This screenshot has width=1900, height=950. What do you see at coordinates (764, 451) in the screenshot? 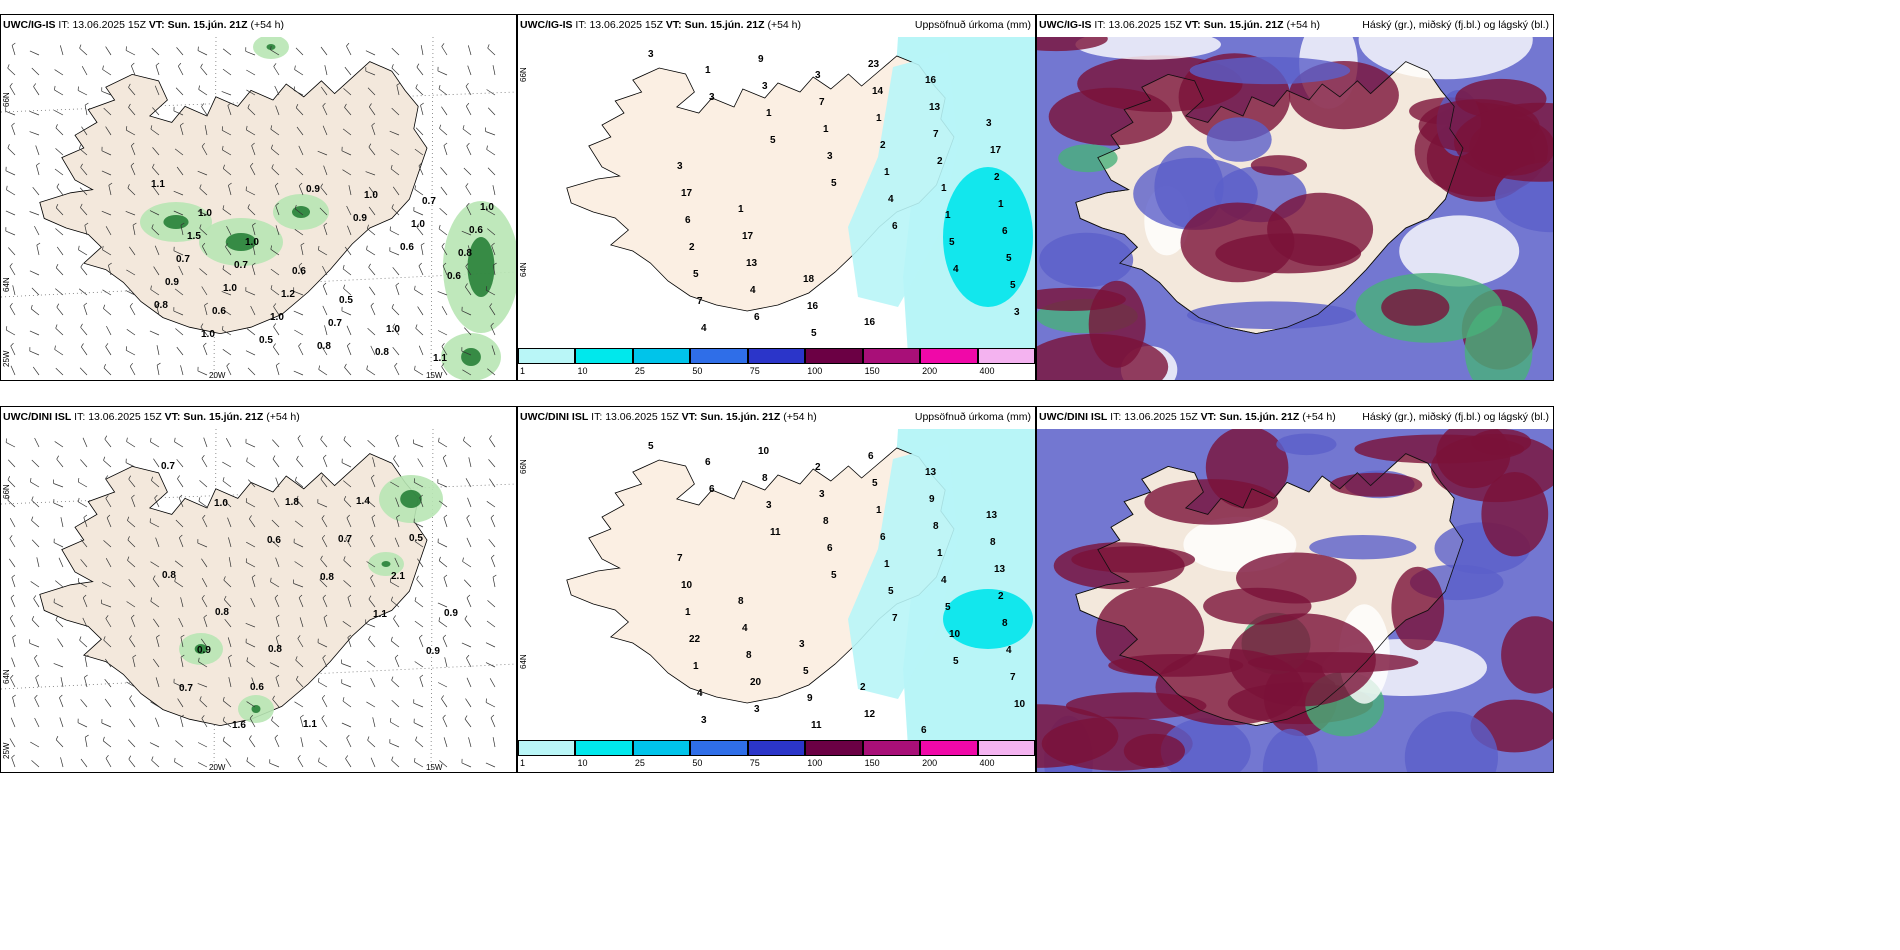
I see `precip-value-label: 10` at bounding box center [764, 451].